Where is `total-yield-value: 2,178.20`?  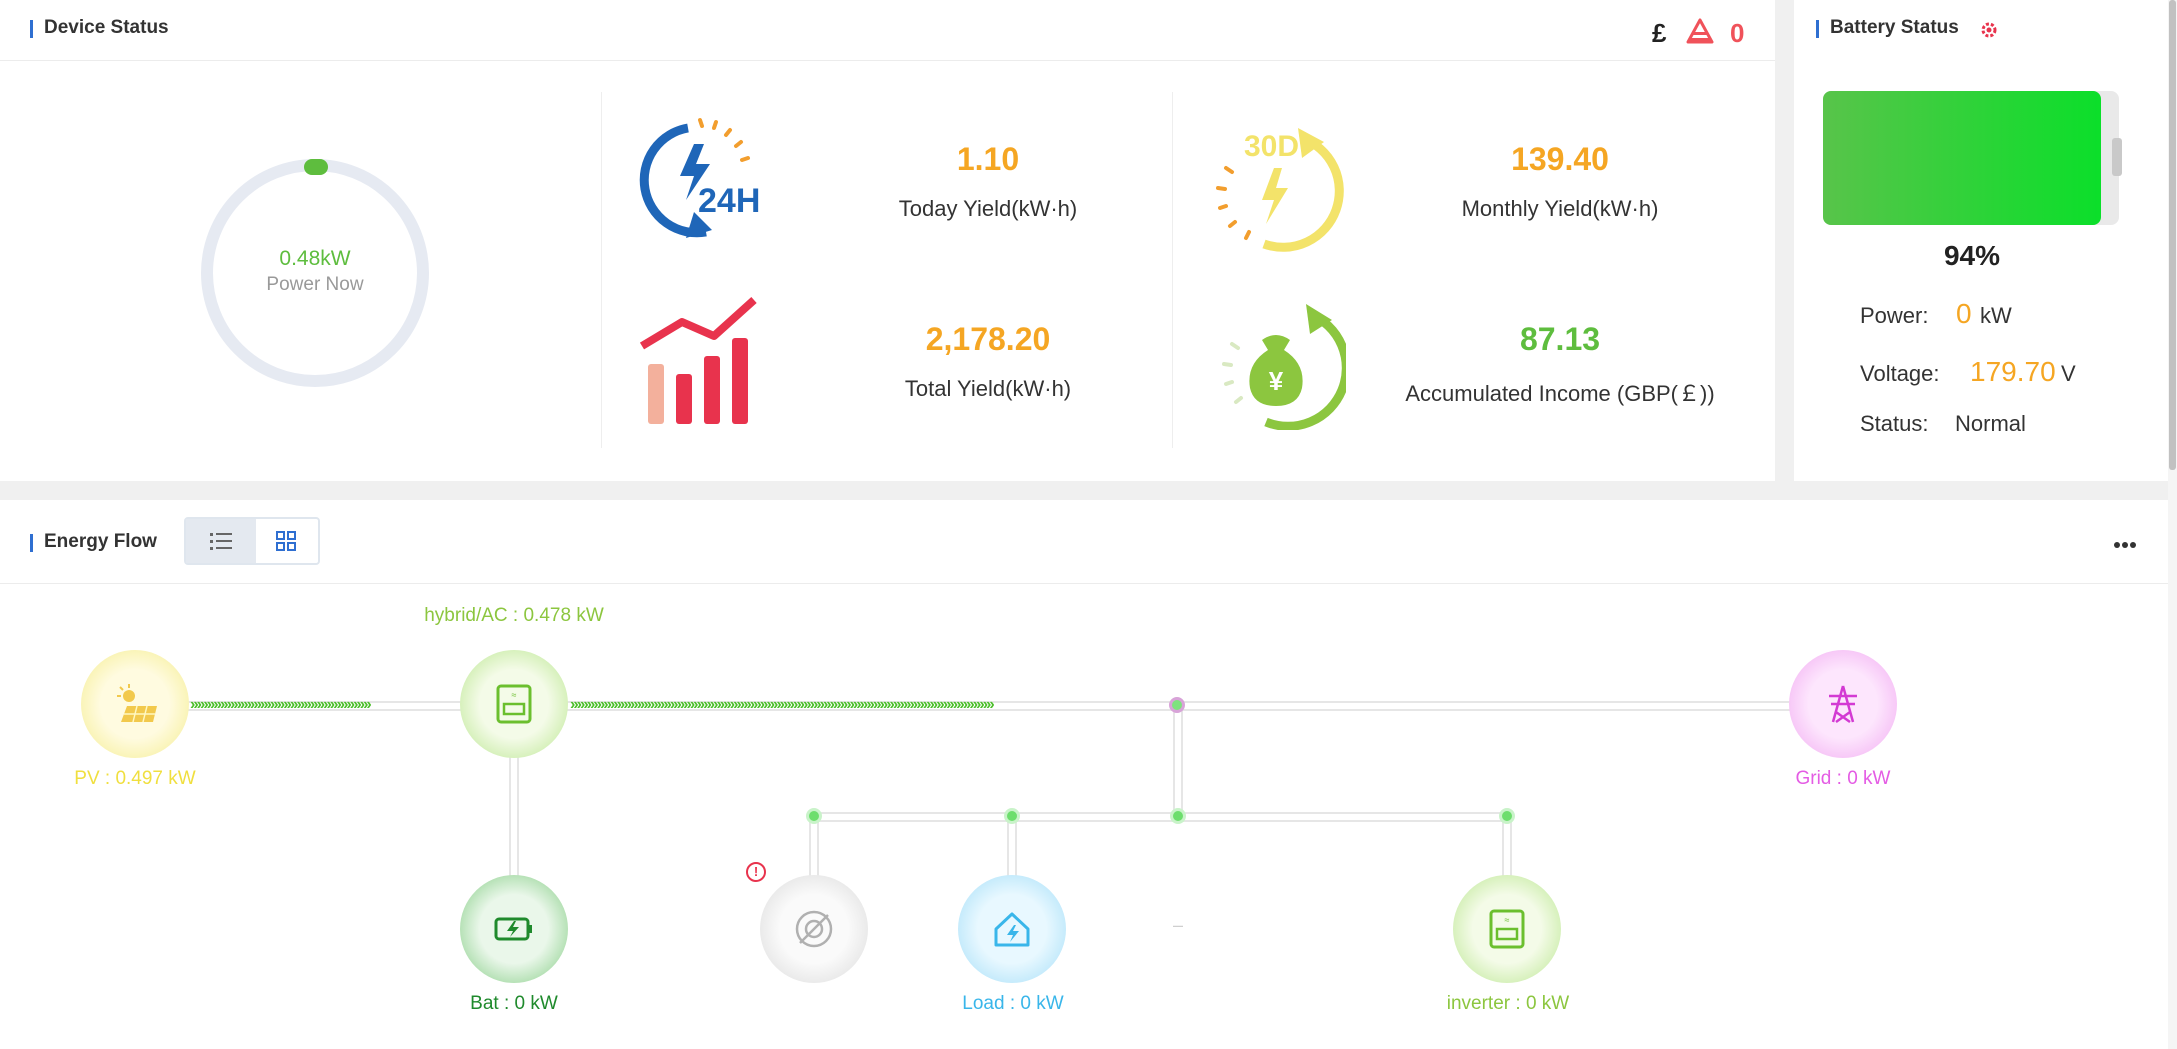
total-yield-value: 2,178.20 is located at coordinates (988, 339).